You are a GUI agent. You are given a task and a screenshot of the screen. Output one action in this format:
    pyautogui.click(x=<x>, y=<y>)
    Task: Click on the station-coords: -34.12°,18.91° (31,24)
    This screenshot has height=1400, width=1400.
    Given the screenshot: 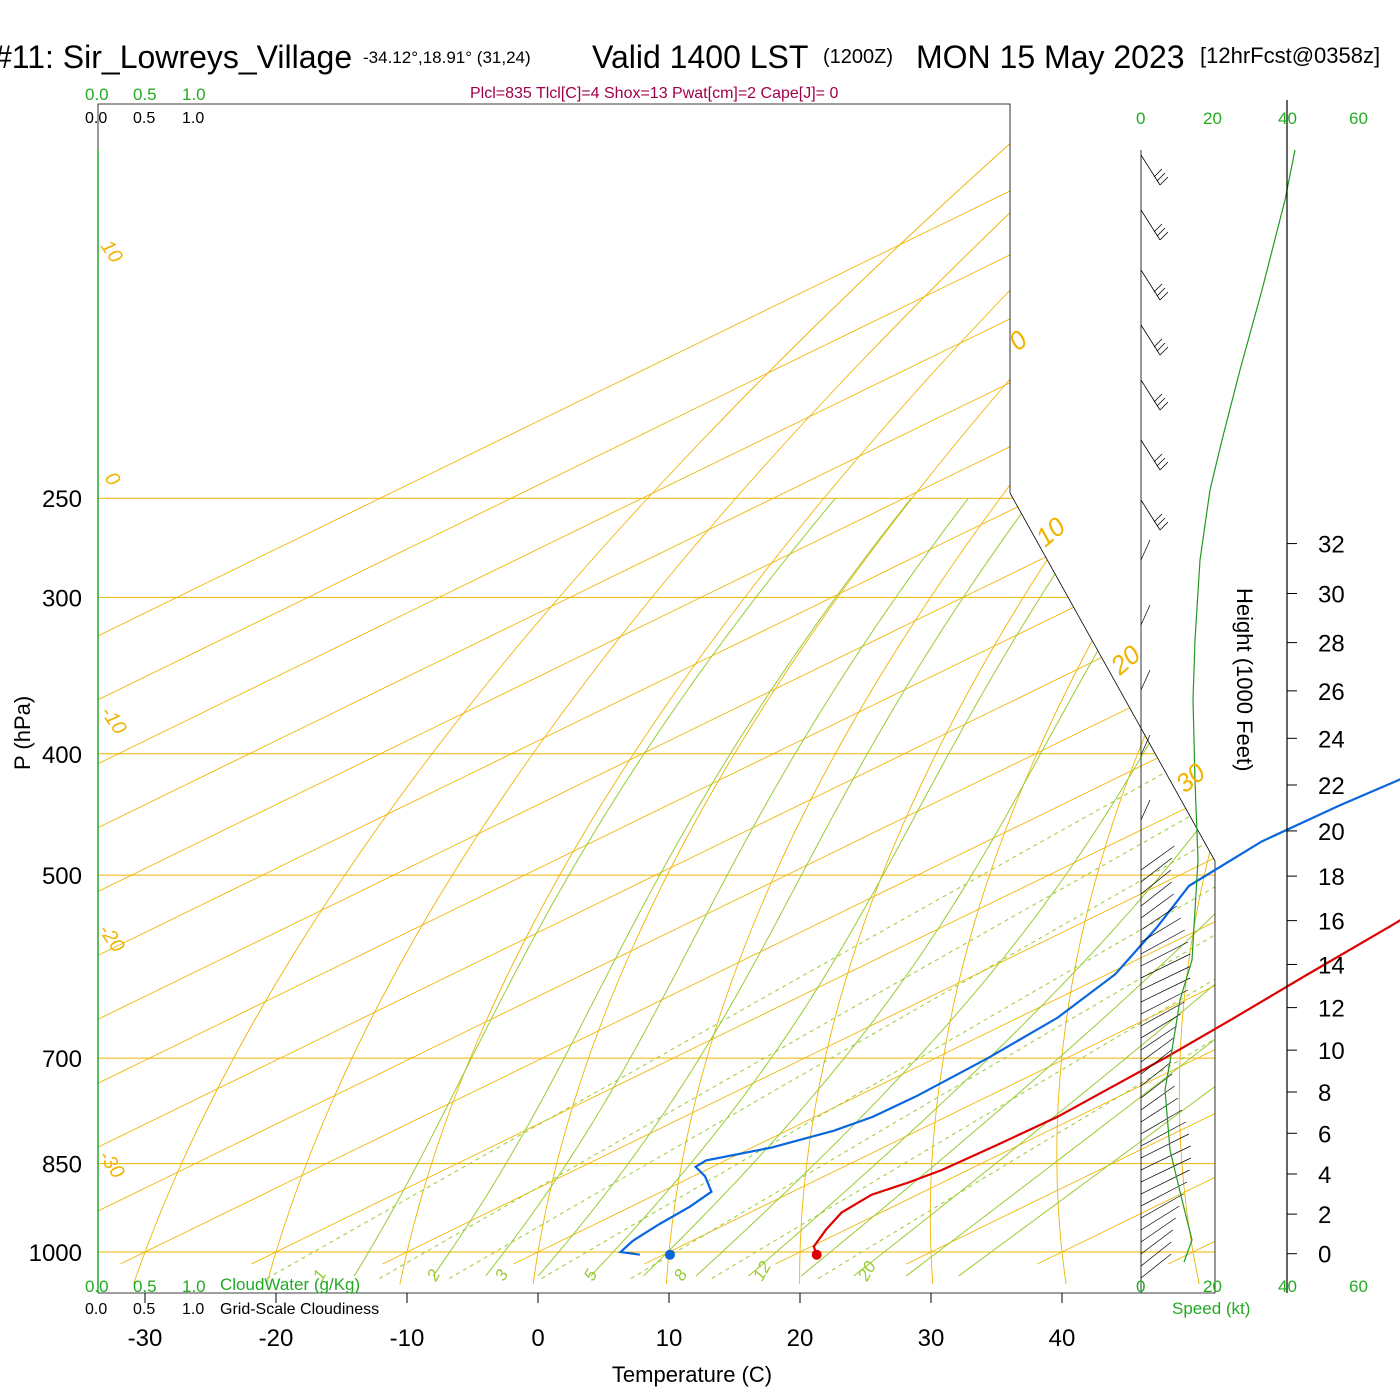 What is the action you would take?
    pyautogui.click(x=447, y=57)
    